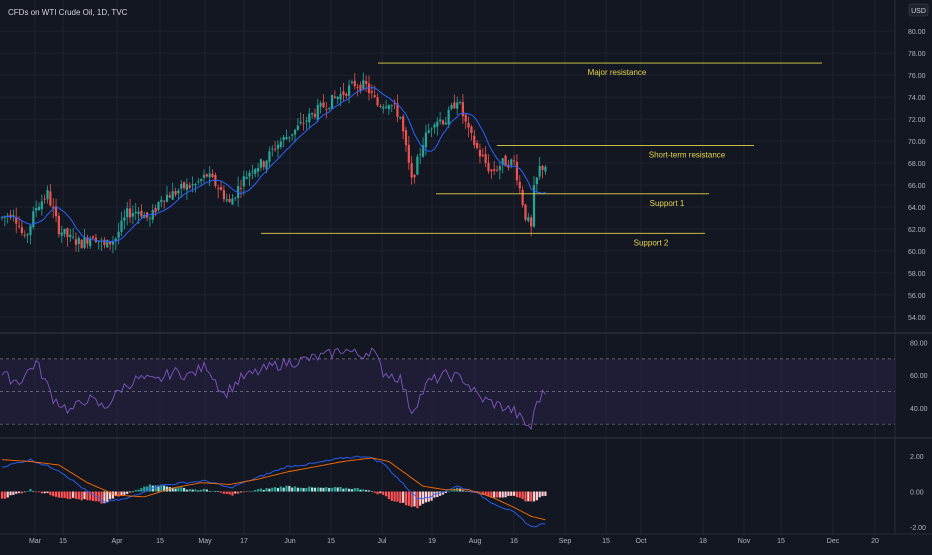 The height and width of the screenshot is (555, 932). What do you see at coordinates (617, 72) in the screenshot?
I see `annotation-label: Major resistance` at bounding box center [617, 72].